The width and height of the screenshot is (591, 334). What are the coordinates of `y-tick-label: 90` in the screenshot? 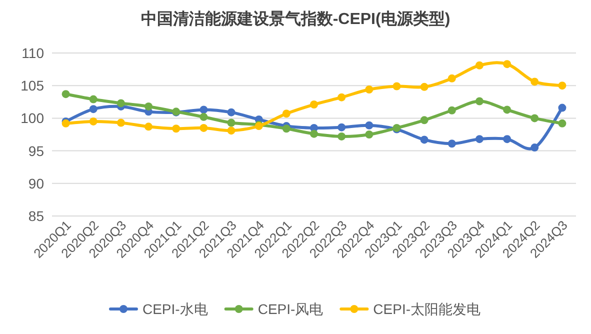 It's located at (36, 183).